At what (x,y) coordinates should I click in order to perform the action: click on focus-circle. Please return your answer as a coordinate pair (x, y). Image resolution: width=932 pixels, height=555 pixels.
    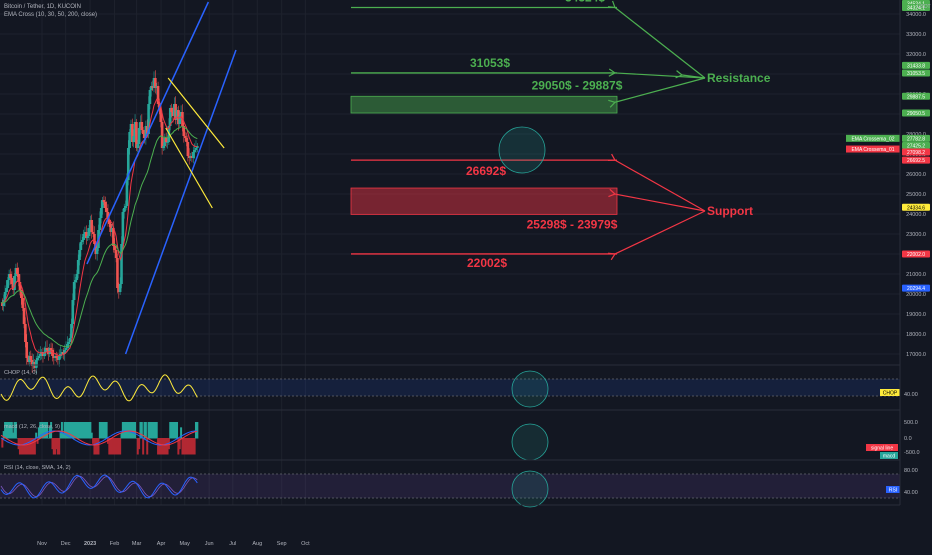
    Looking at the image, I should click on (522, 150).